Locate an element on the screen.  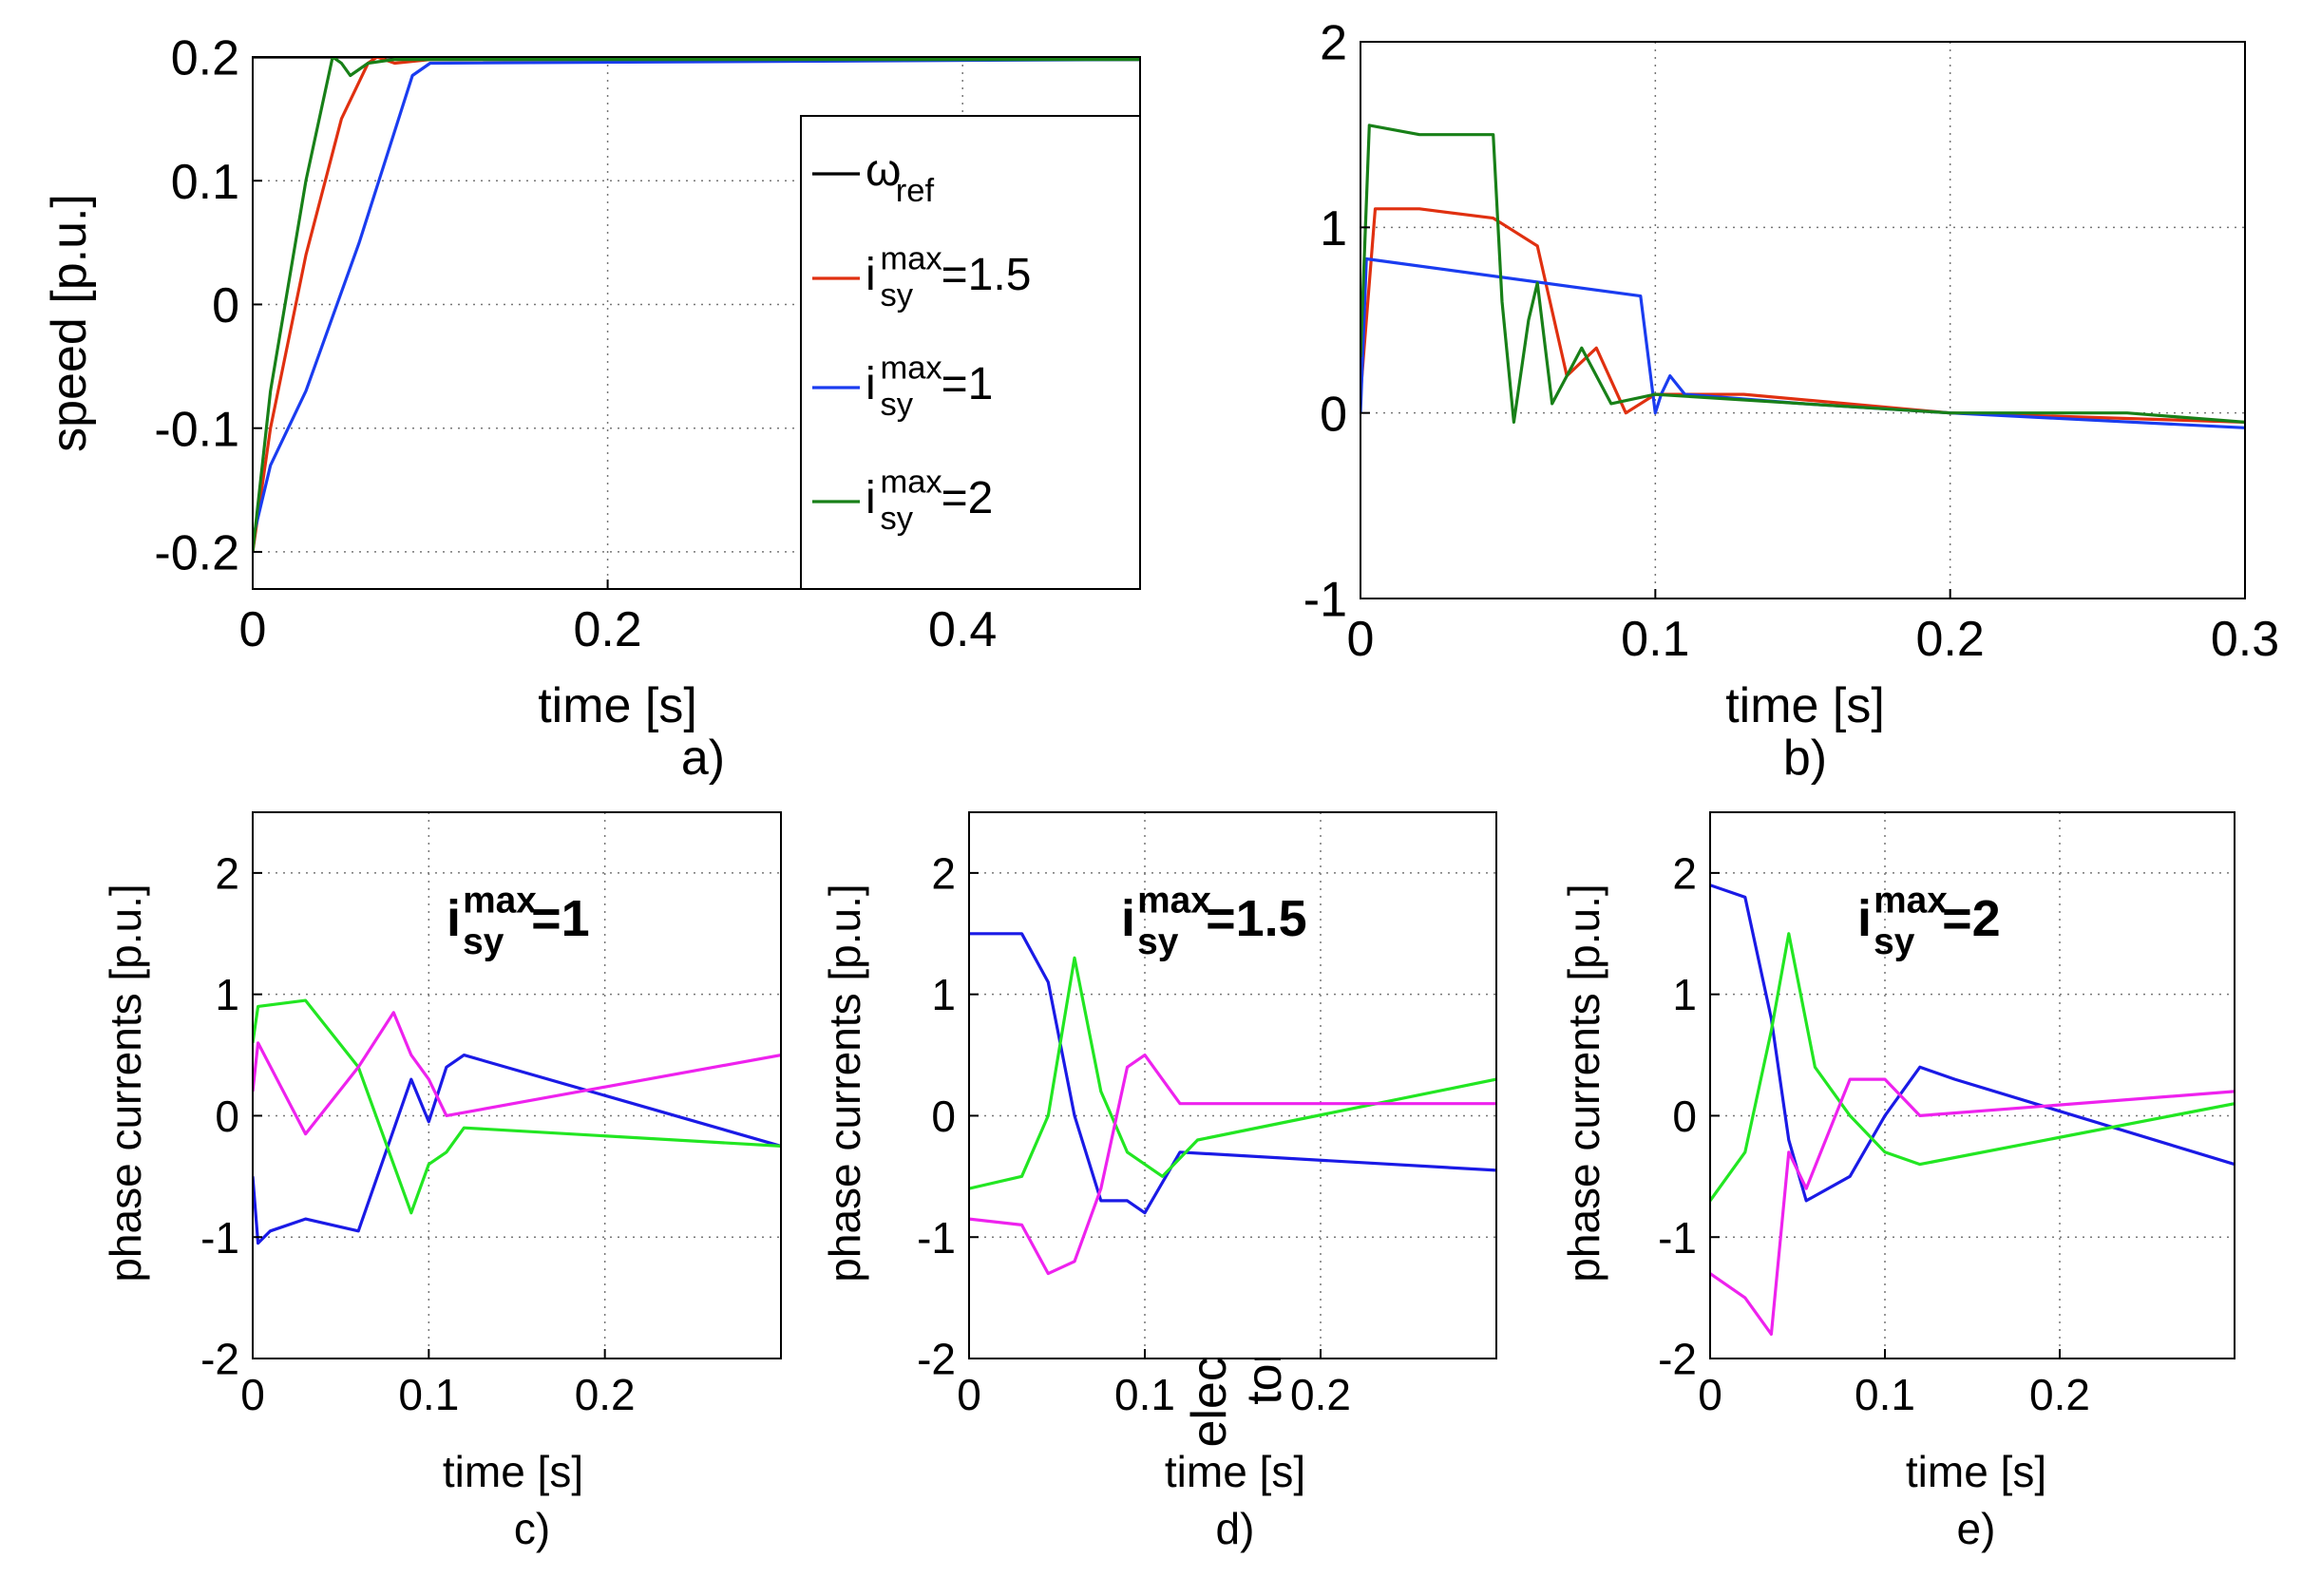
panel-e-axes-frame is located at coordinates (1972, 1085).